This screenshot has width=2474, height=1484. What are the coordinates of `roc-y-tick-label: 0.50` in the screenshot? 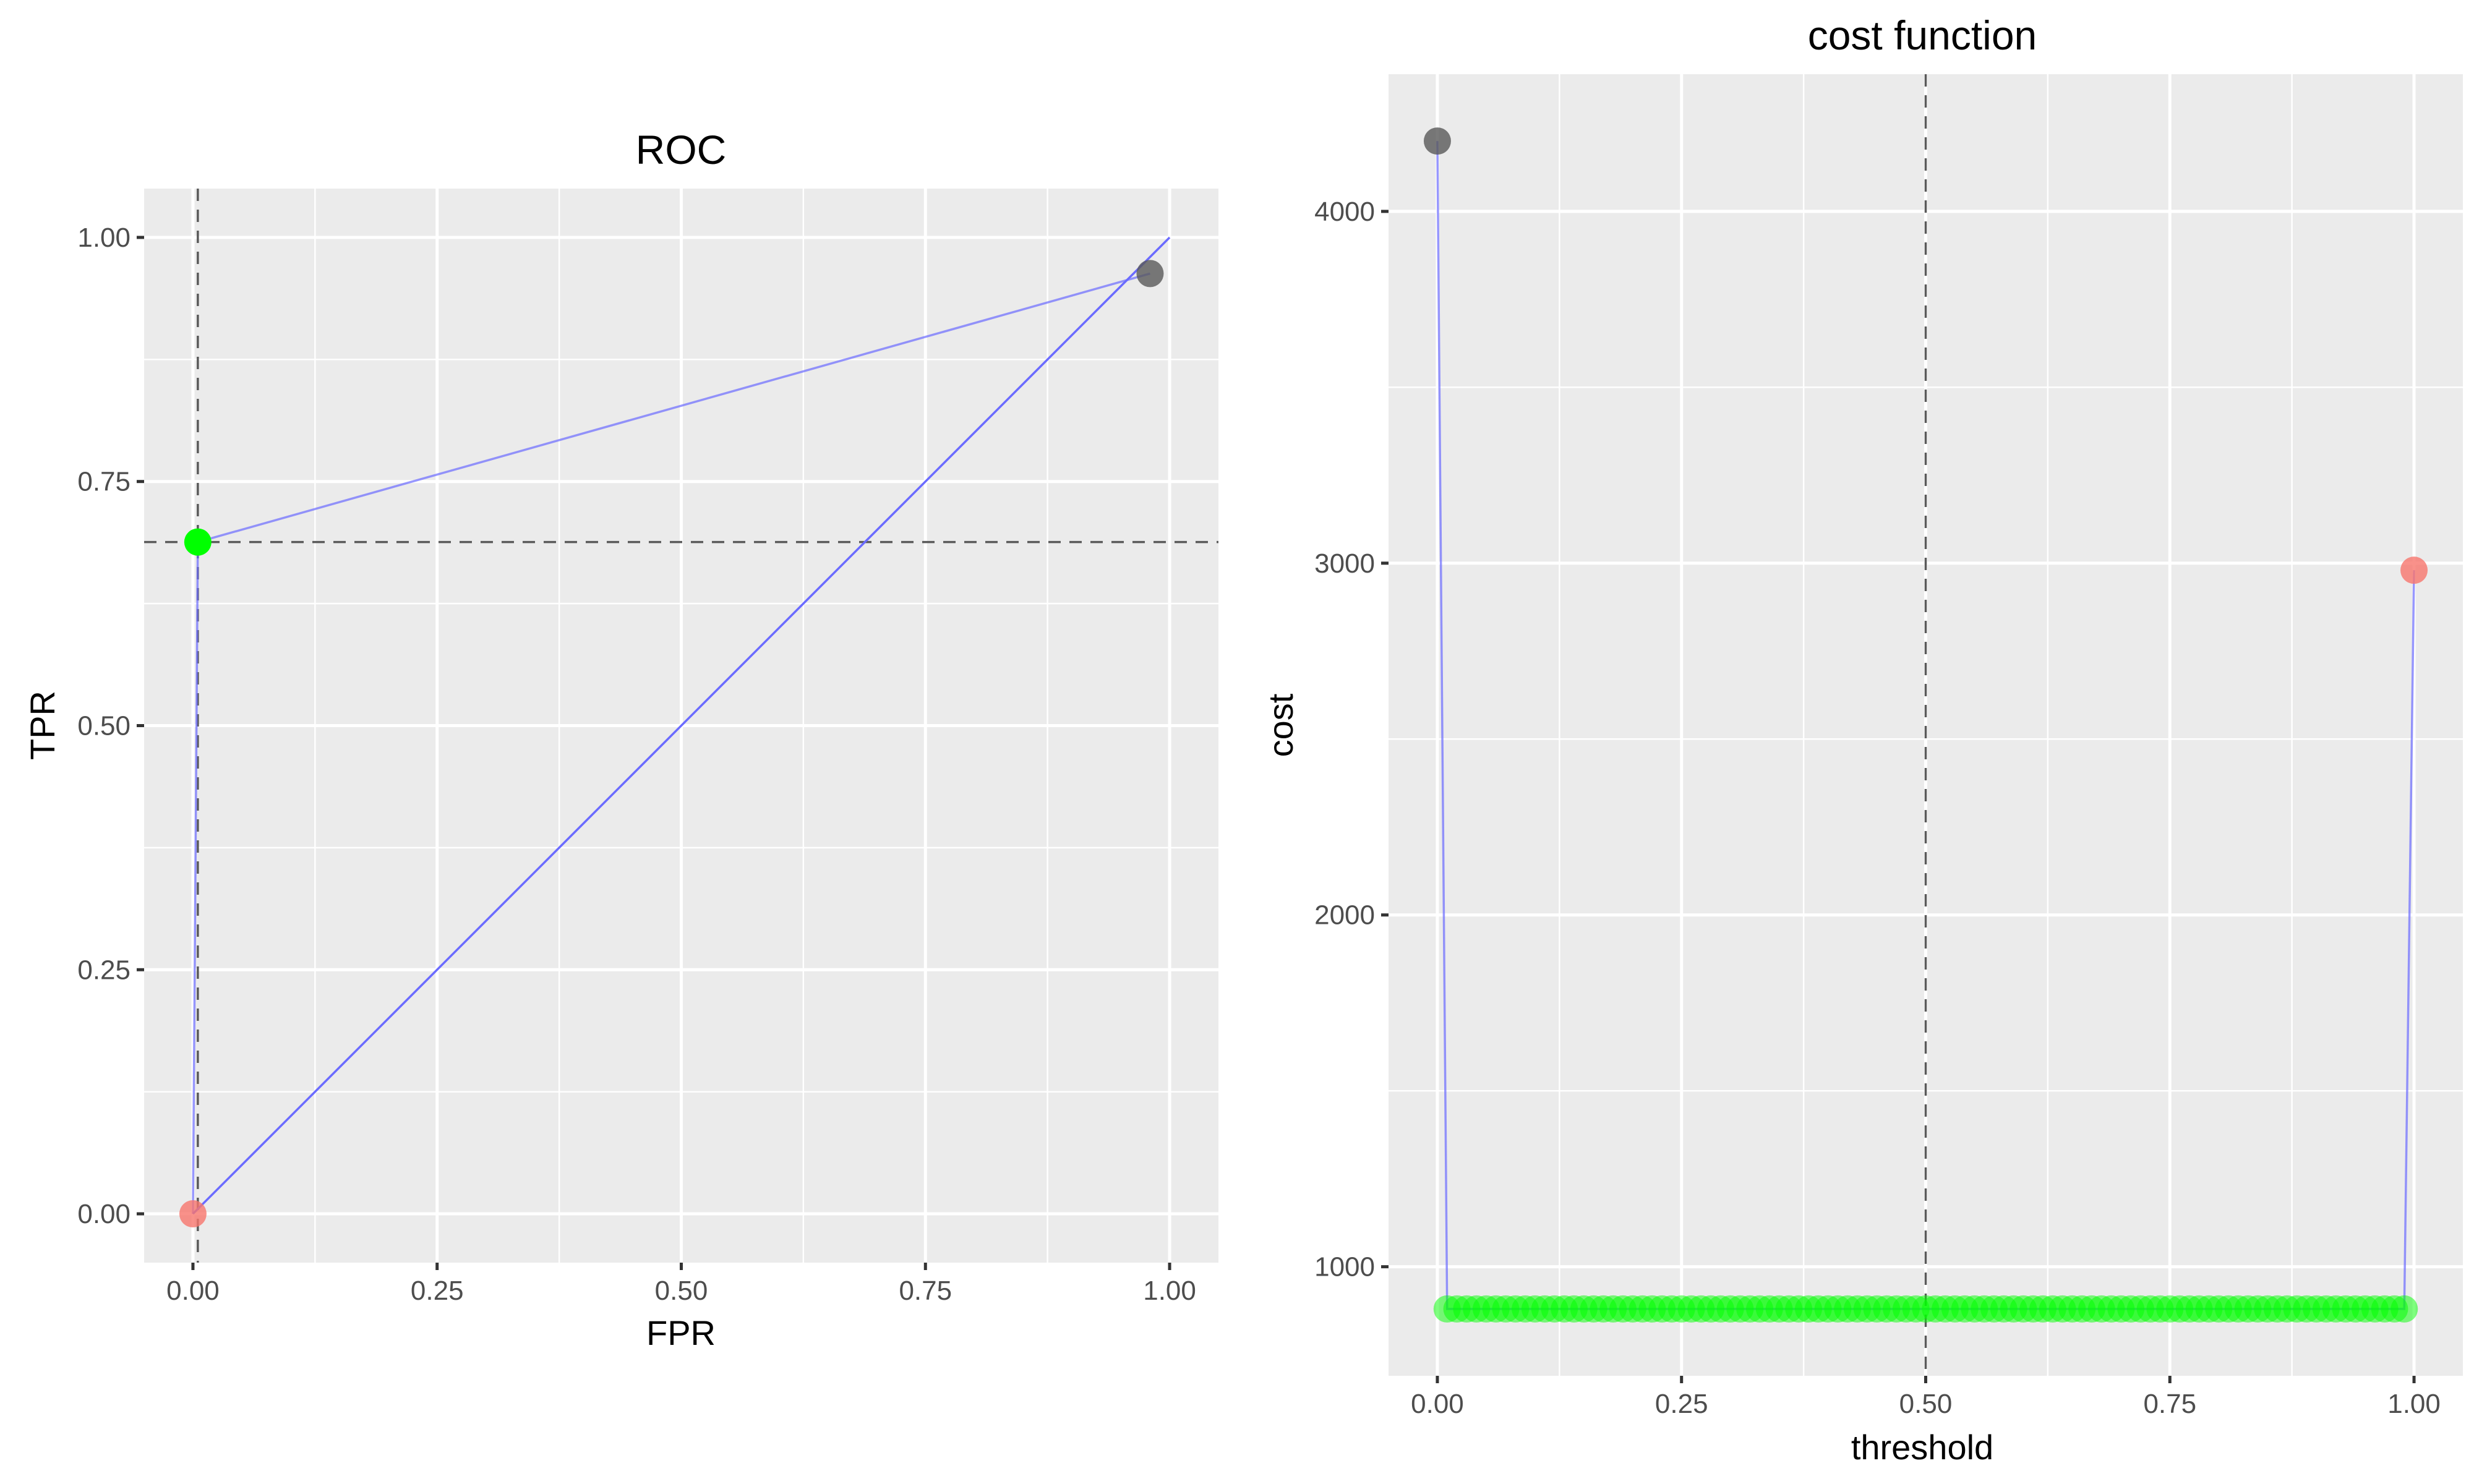 It's located at (104, 726).